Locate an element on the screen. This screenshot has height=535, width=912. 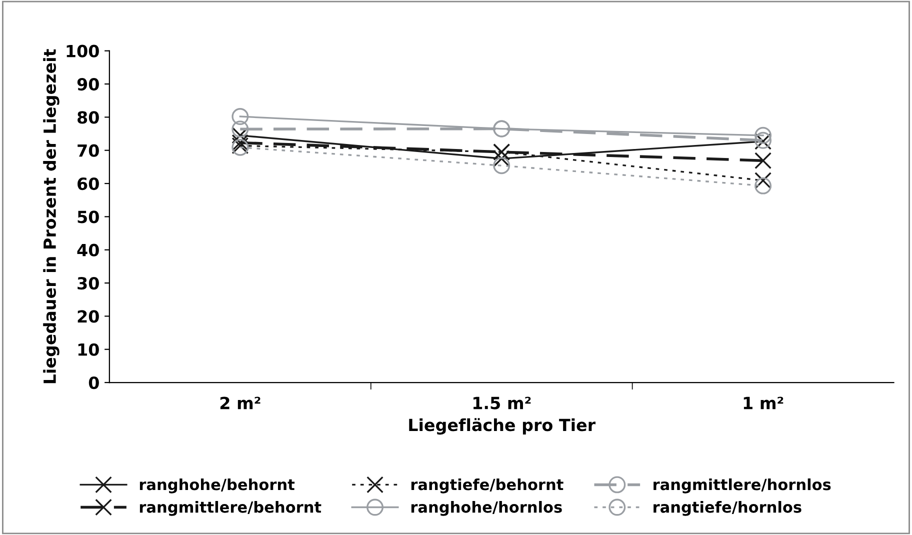
legend-label: rangmittlere/behornt is located at coordinates (231, 508).